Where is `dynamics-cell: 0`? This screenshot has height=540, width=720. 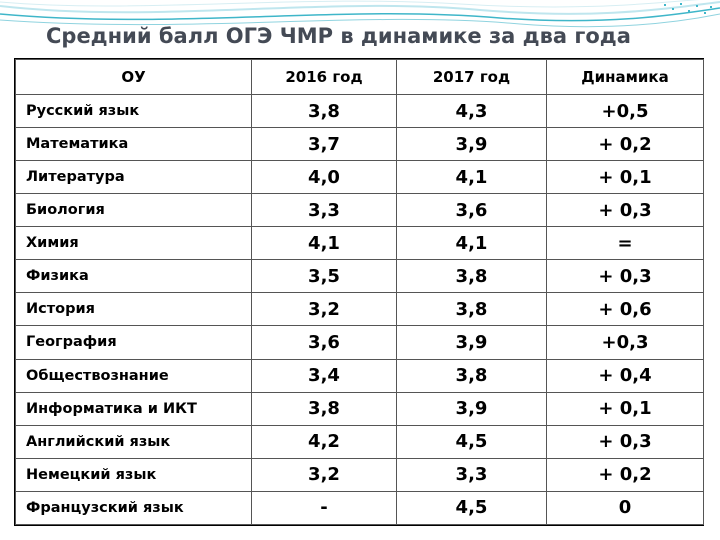 dynamics-cell: 0 is located at coordinates (625, 508).